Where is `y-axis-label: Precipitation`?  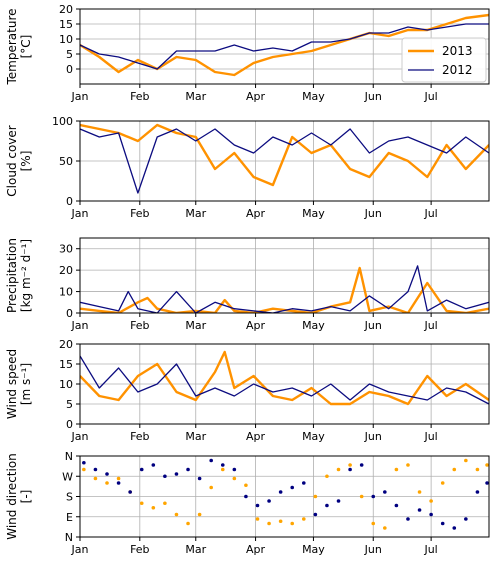
y-axis-label: Precipitation is located at coordinates (12, 275).